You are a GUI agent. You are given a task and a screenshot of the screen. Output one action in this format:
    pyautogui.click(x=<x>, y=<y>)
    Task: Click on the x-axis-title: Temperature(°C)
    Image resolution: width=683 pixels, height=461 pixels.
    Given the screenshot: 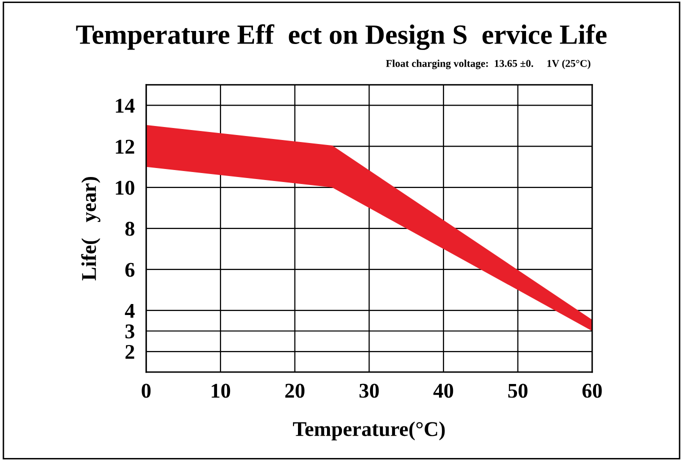 What is the action you would take?
    pyautogui.click(x=368, y=430)
    